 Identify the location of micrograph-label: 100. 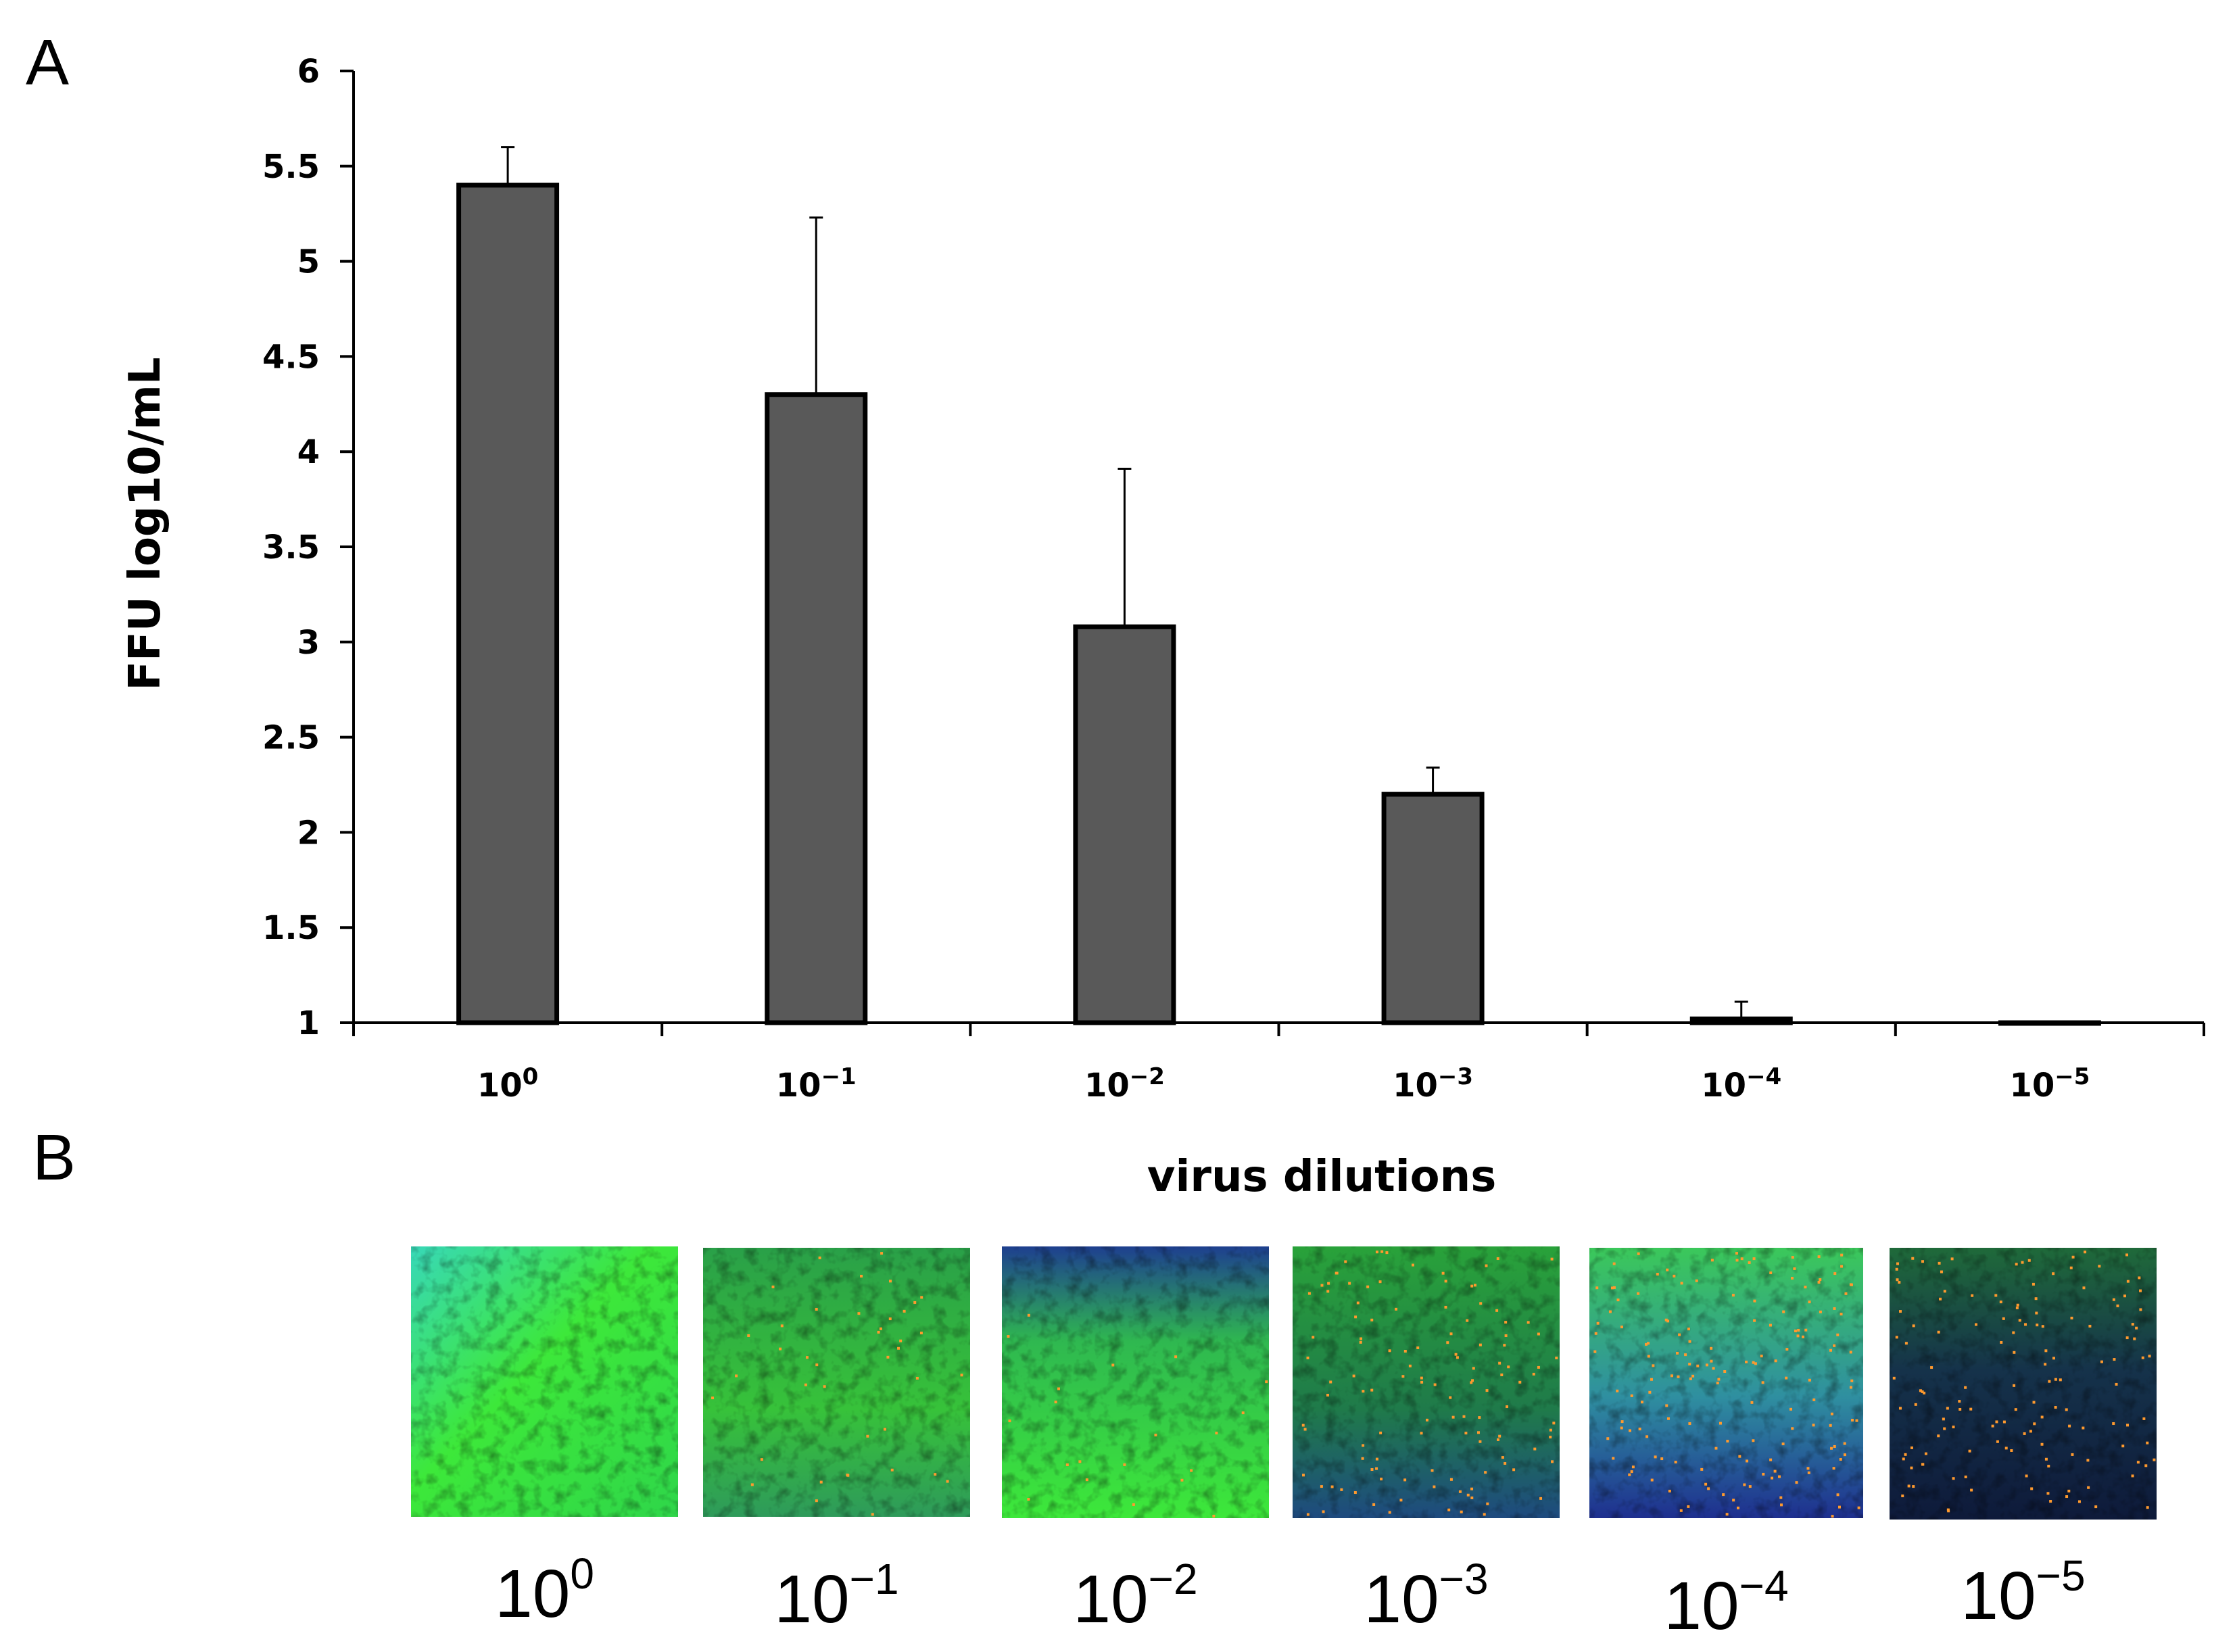
(544, 1590).